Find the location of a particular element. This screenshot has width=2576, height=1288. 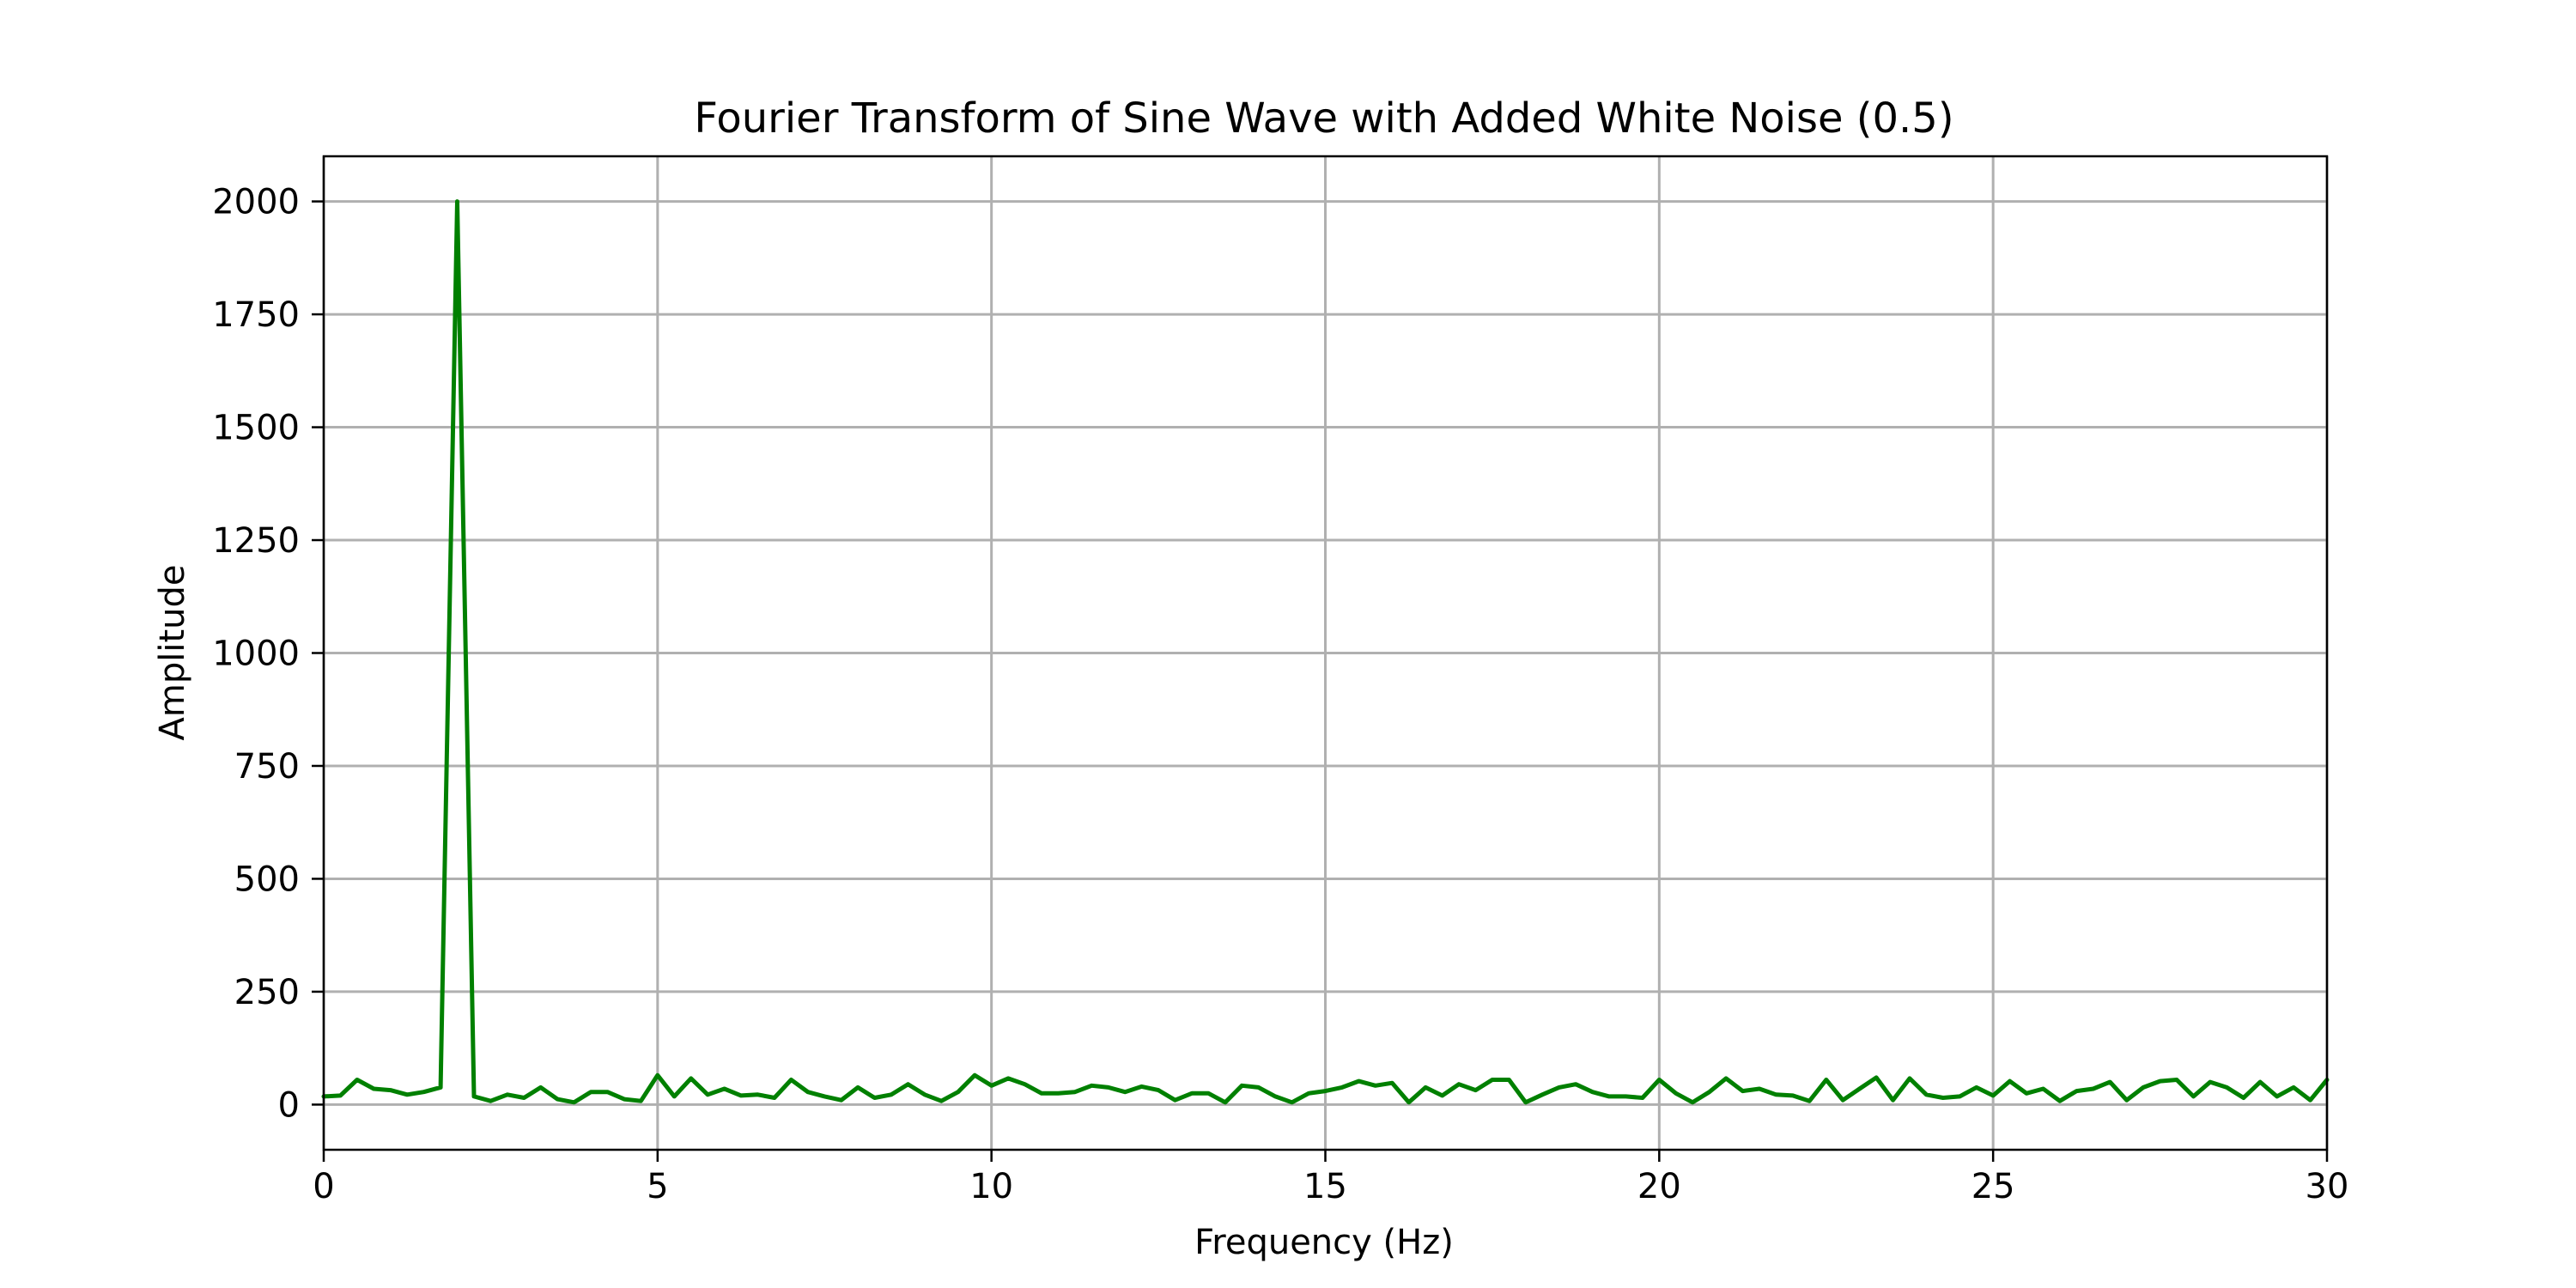

y-tick-label: 500 is located at coordinates (267, 879).